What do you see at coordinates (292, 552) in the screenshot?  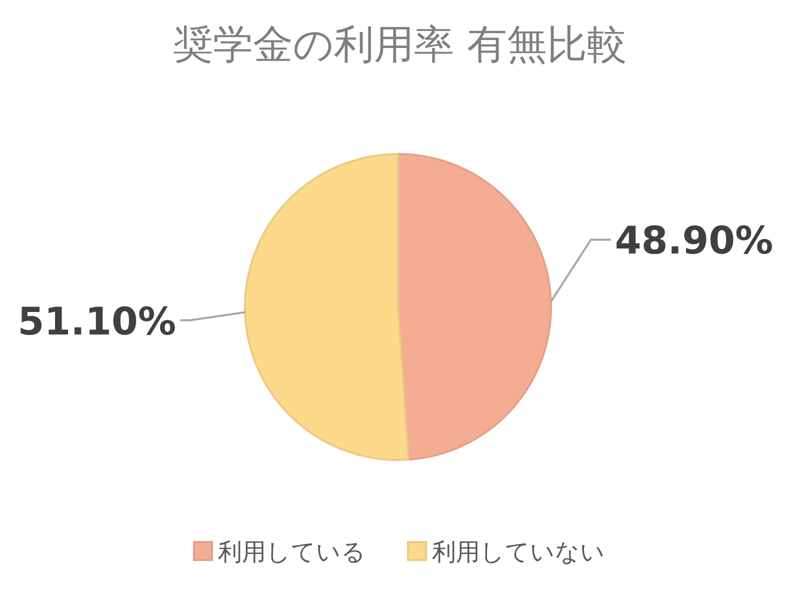 I see `legend-label: 利用している` at bounding box center [292, 552].